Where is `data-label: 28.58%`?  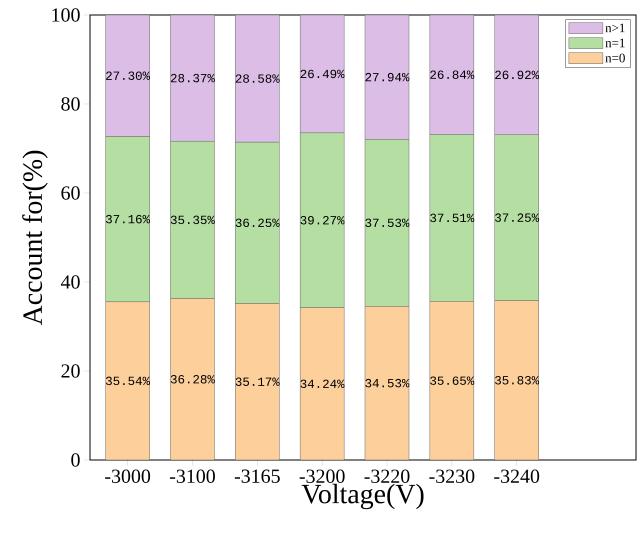 data-label: 28.58% is located at coordinates (258, 78).